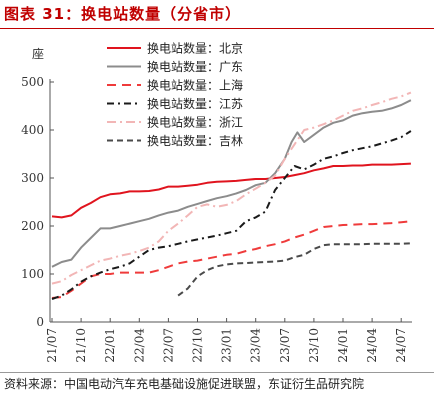 This screenshot has width=434, height=410. Describe the element at coordinates (32, 178) in the screenshot. I see `y-tick-label: 300` at that location.